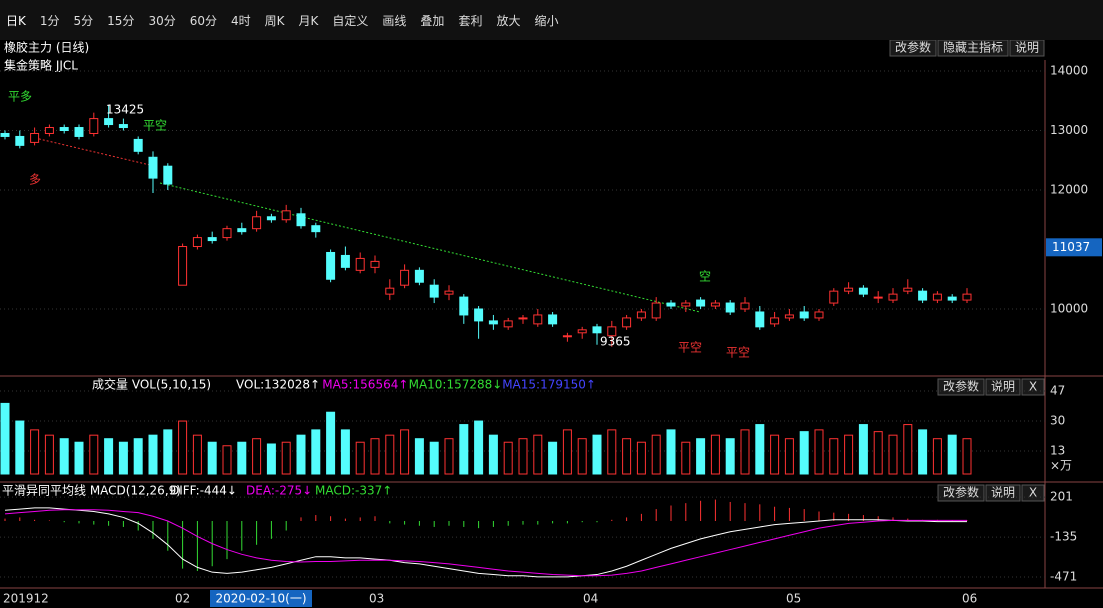 This screenshot has height=608, width=1103. What do you see at coordinates (151, 384) in the screenshot?
I see `volume-title: 成交量 VOL(5,10,15)` at bounding box center [151, 384].